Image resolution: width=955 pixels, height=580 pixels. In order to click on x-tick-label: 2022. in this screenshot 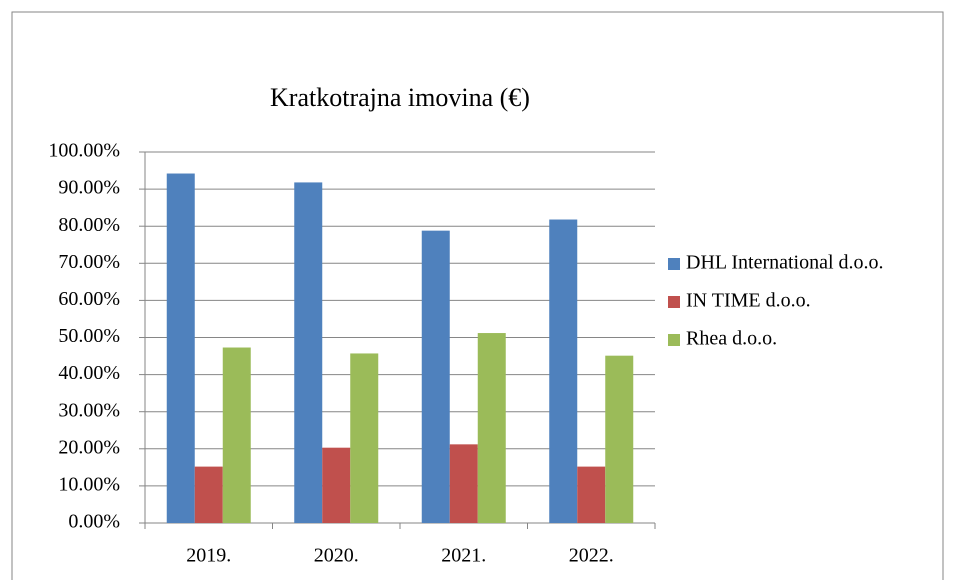, I will do `click(591, 556)`.